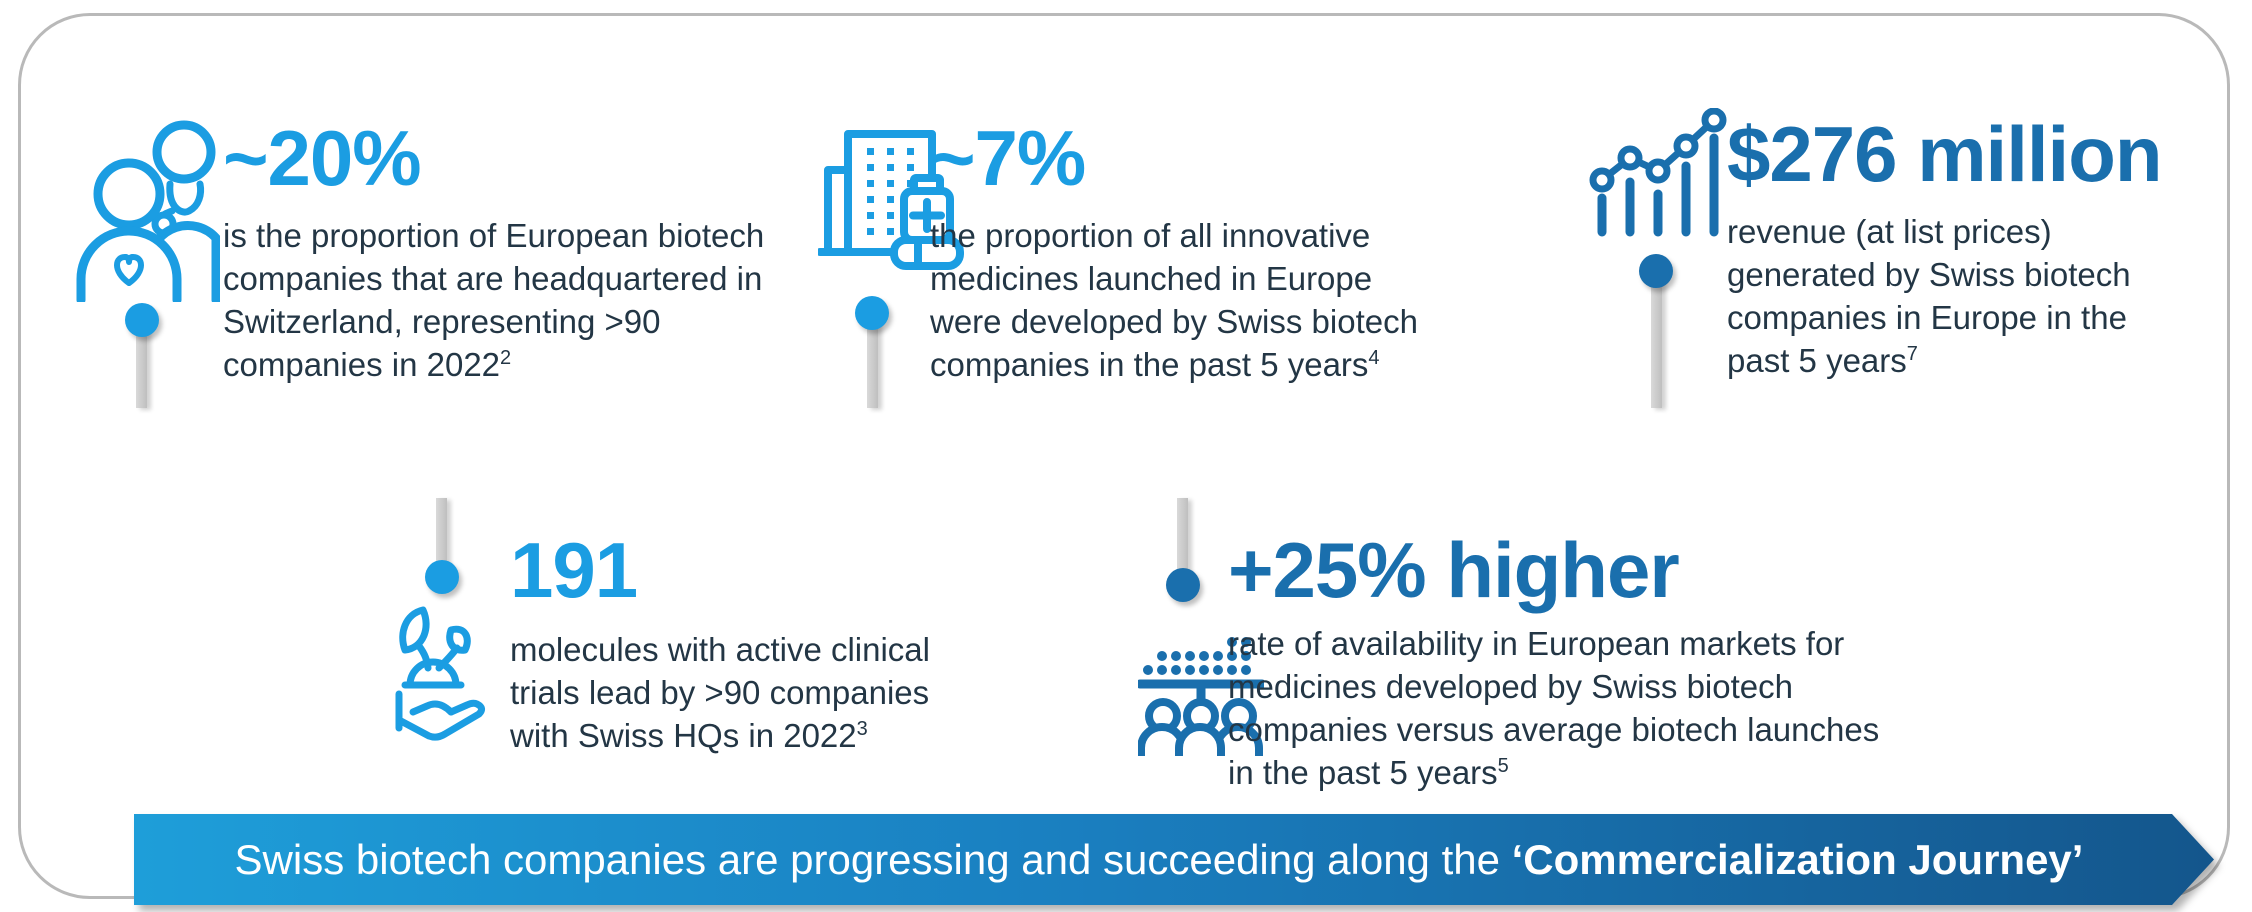  What do you see at coordinates (1150, 235) in the screenshot?
I see `stat-line: the proportion of all innovative` at bounding box center [1150, 235].